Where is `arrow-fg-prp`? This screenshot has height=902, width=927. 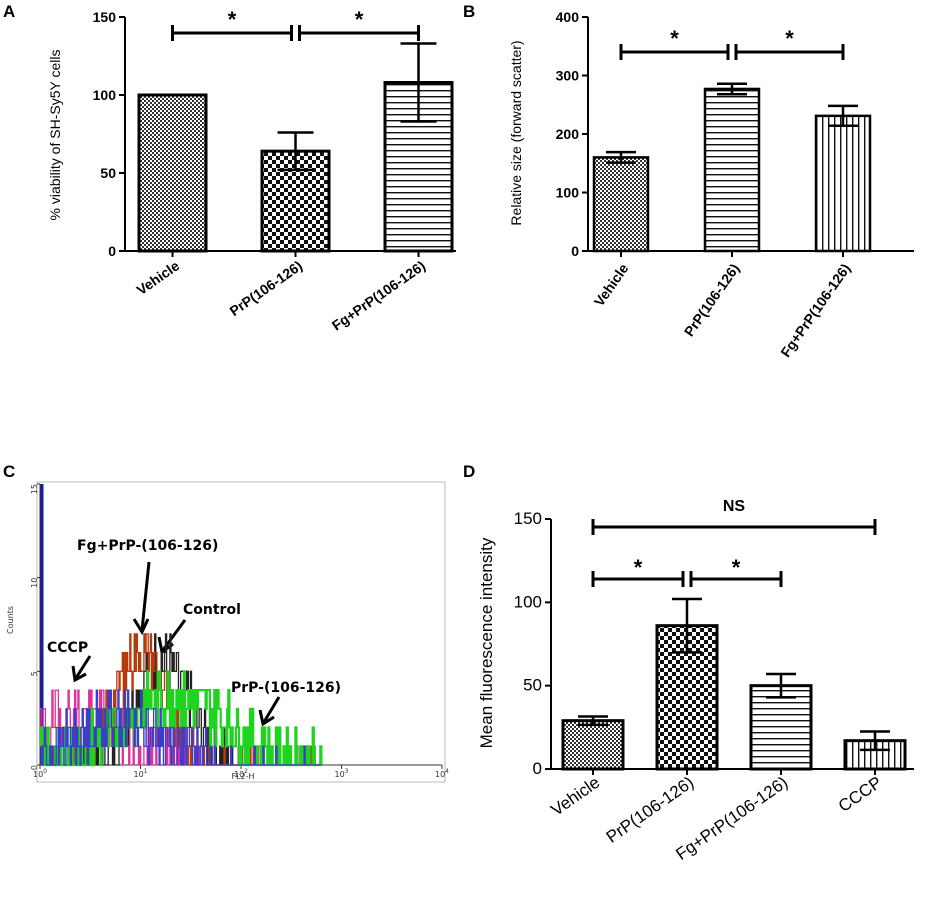 arrow-fg-prp is located at coordinates (145, 596).